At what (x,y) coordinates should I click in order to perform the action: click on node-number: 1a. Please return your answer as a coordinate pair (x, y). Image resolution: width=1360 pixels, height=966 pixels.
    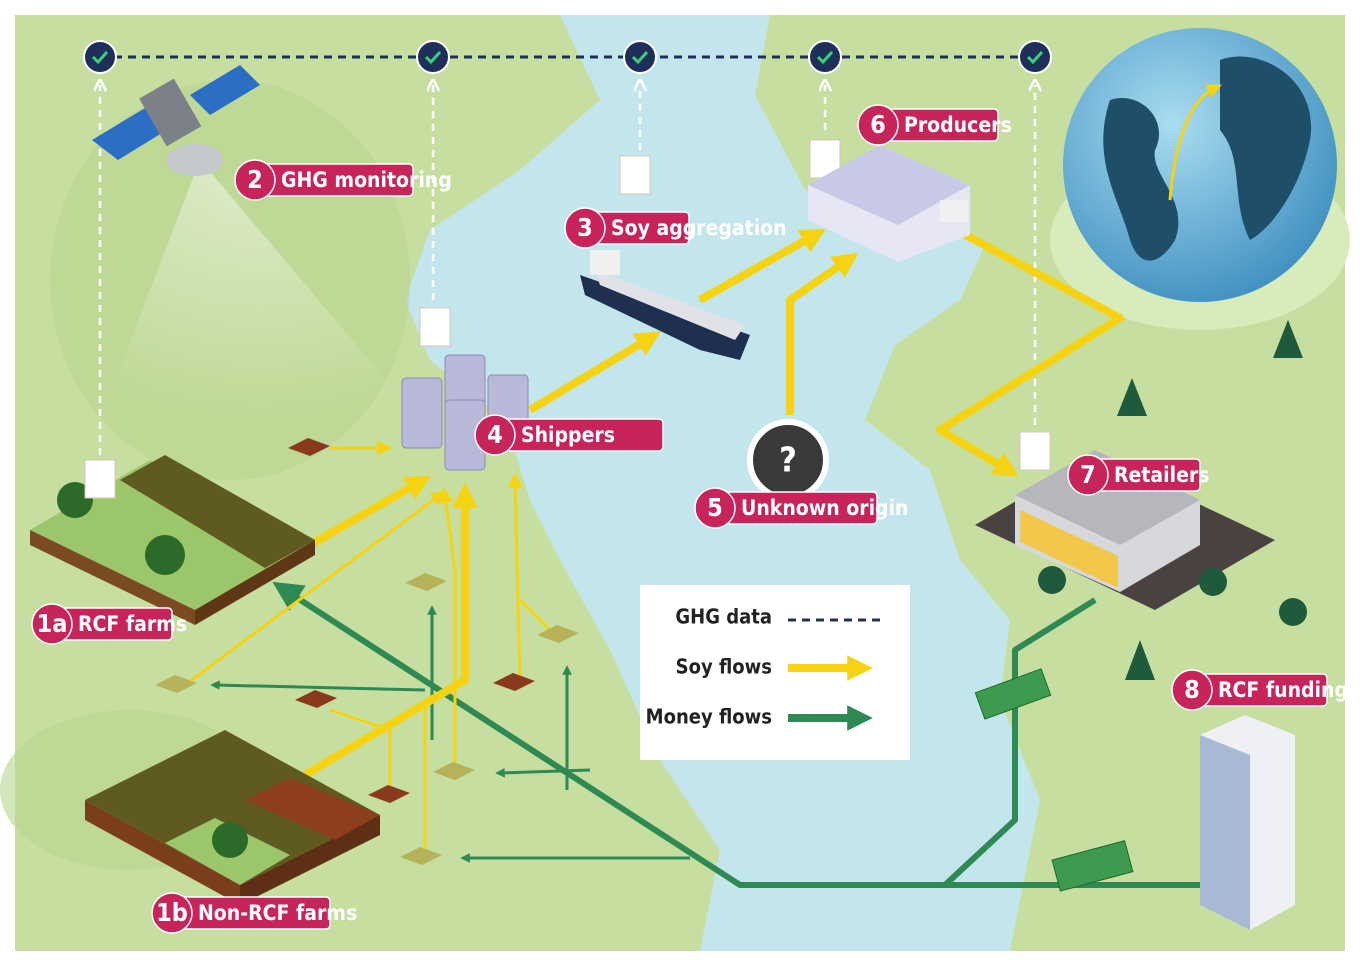
    Looking at the image, I should click on (52, 623).